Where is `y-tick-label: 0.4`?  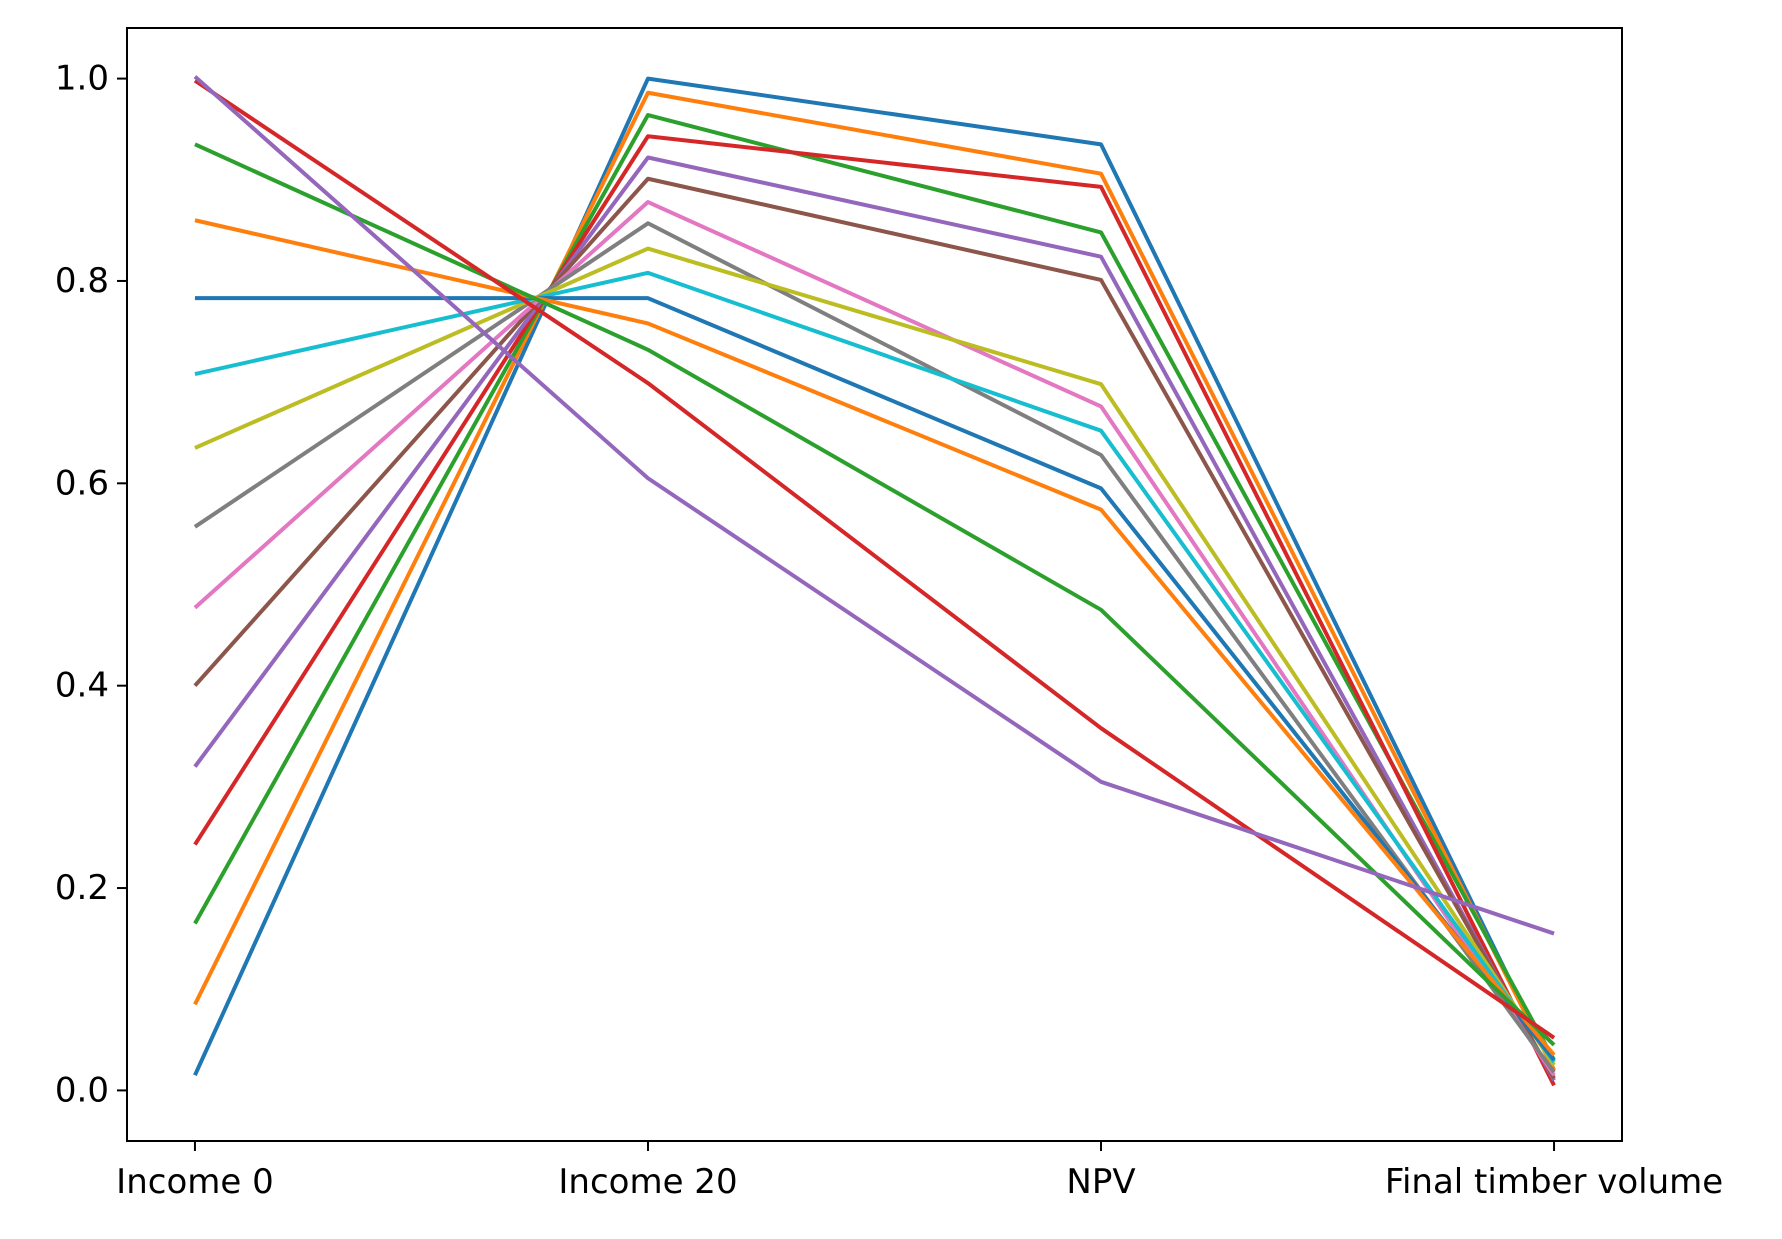
y-tick-label: 0.4 is located at coordinates (82, 686).